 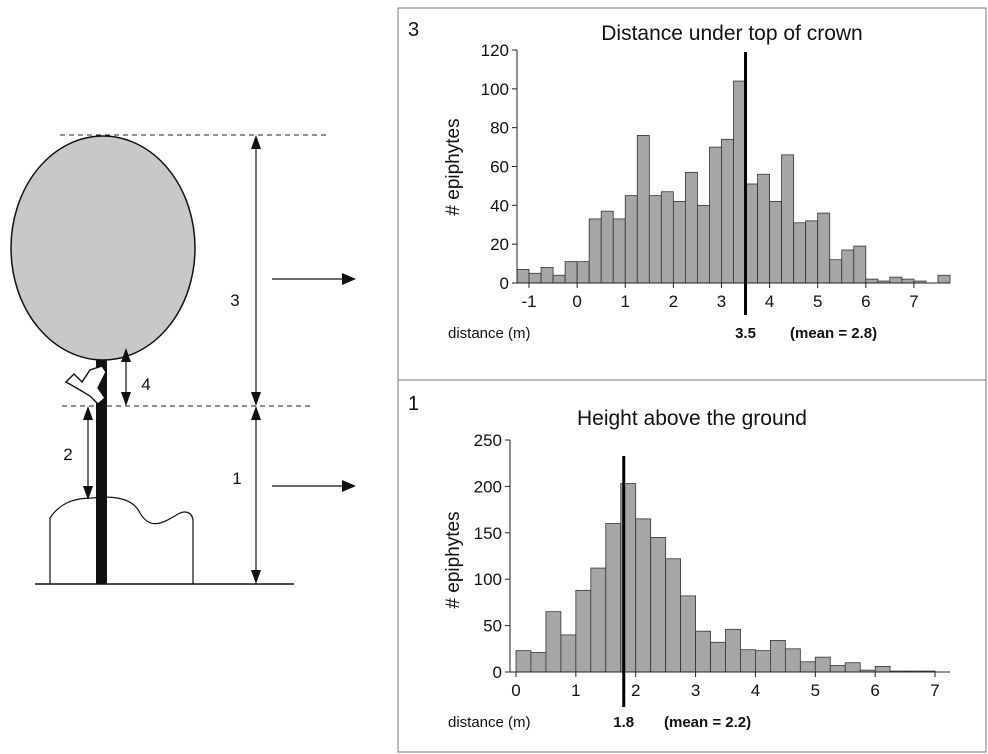 What do you see at coordinates (692, 418) in the screenshot?
I see `chart-title: Height above the ground` at bounding box center [692, 418].